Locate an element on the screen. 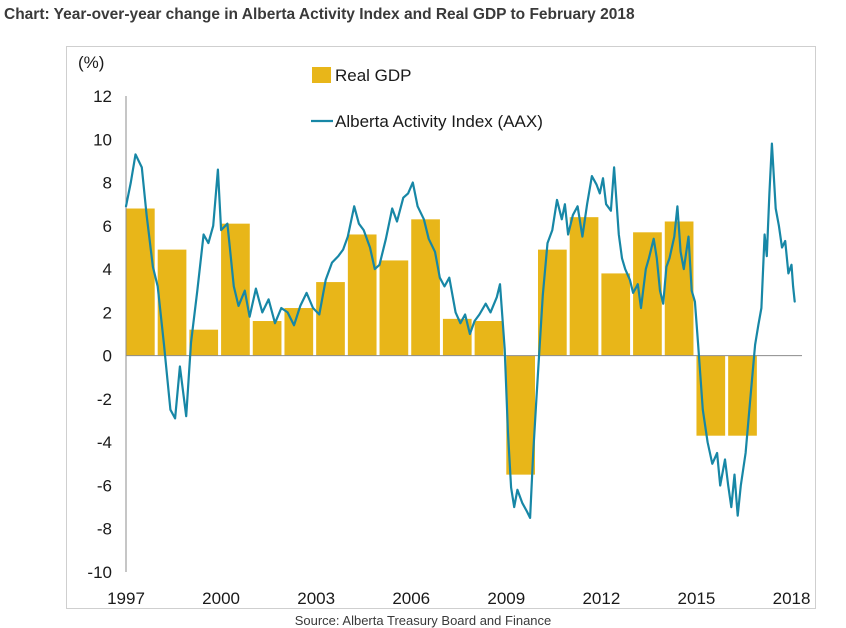  bar-real-gdp-2011 is located at coordinates (584, 286).